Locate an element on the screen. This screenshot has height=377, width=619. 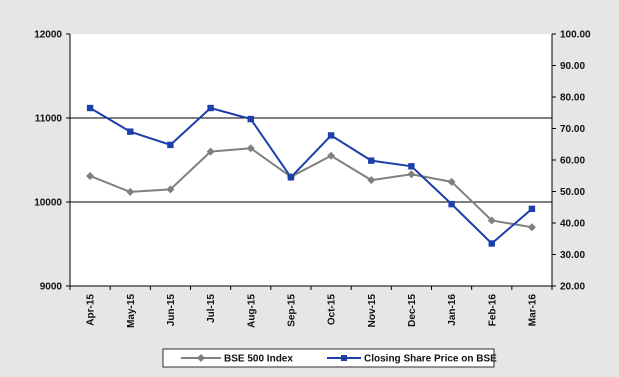
right-tick-label: 20.00 is located at coordinates (572, 287).